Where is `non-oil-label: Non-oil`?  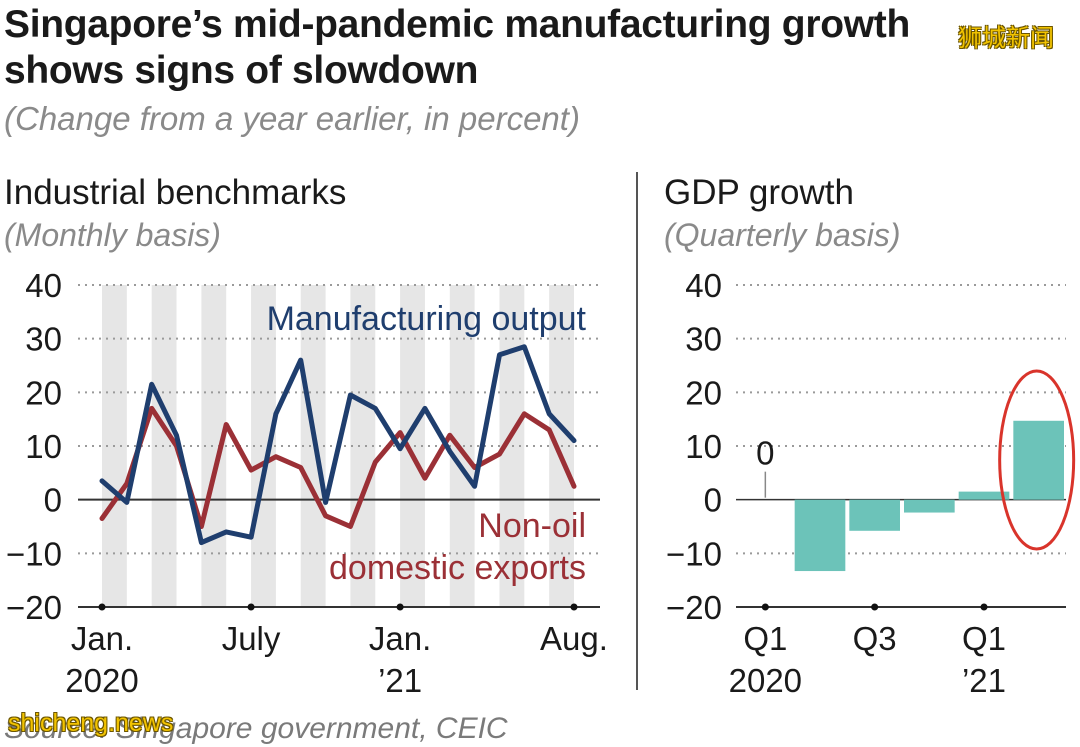
non-oil-label: Non-oil is located at coordinates (532, 526).